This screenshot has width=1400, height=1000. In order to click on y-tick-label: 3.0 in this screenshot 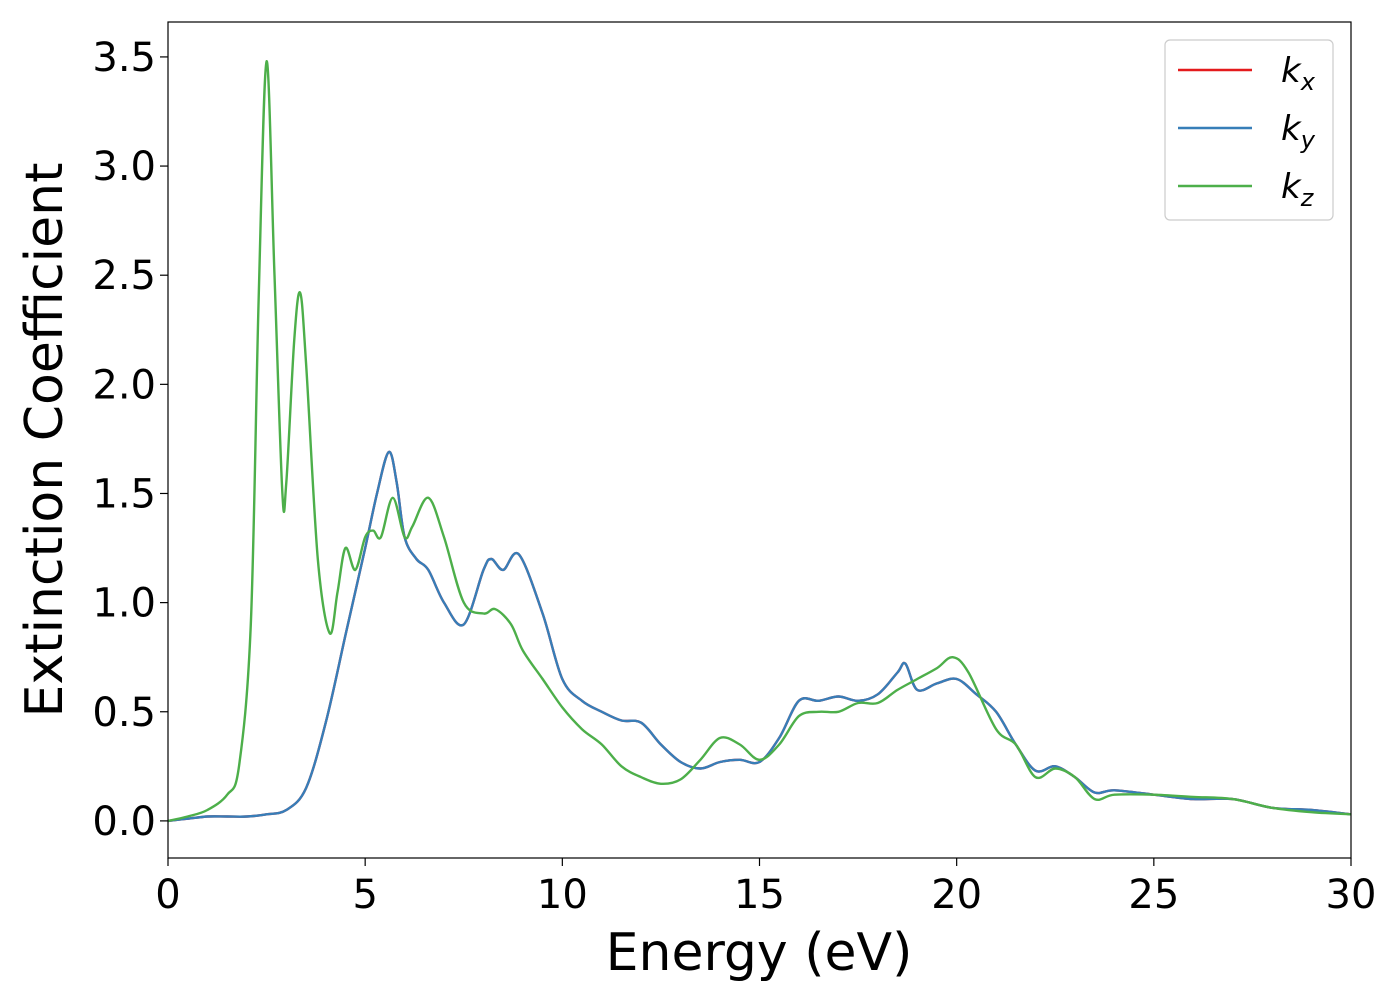, I will do `click(124, 167)`.